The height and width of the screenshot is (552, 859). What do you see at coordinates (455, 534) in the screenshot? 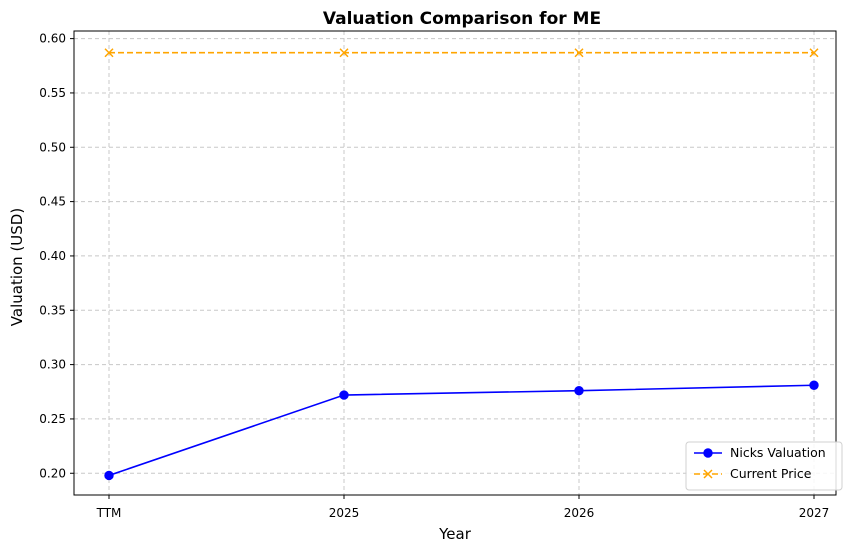
I see `x-axis-label: Year` at bounding box center [455, 534].